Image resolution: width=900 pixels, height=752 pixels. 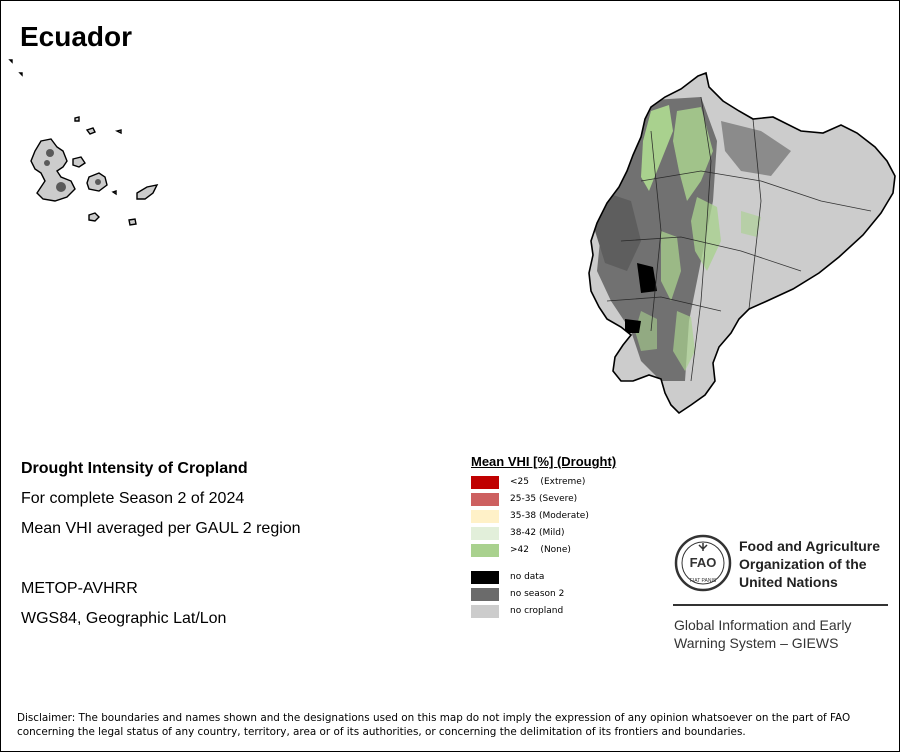 I want to click on legend-label: no cropland, so click(x=537, y=611).